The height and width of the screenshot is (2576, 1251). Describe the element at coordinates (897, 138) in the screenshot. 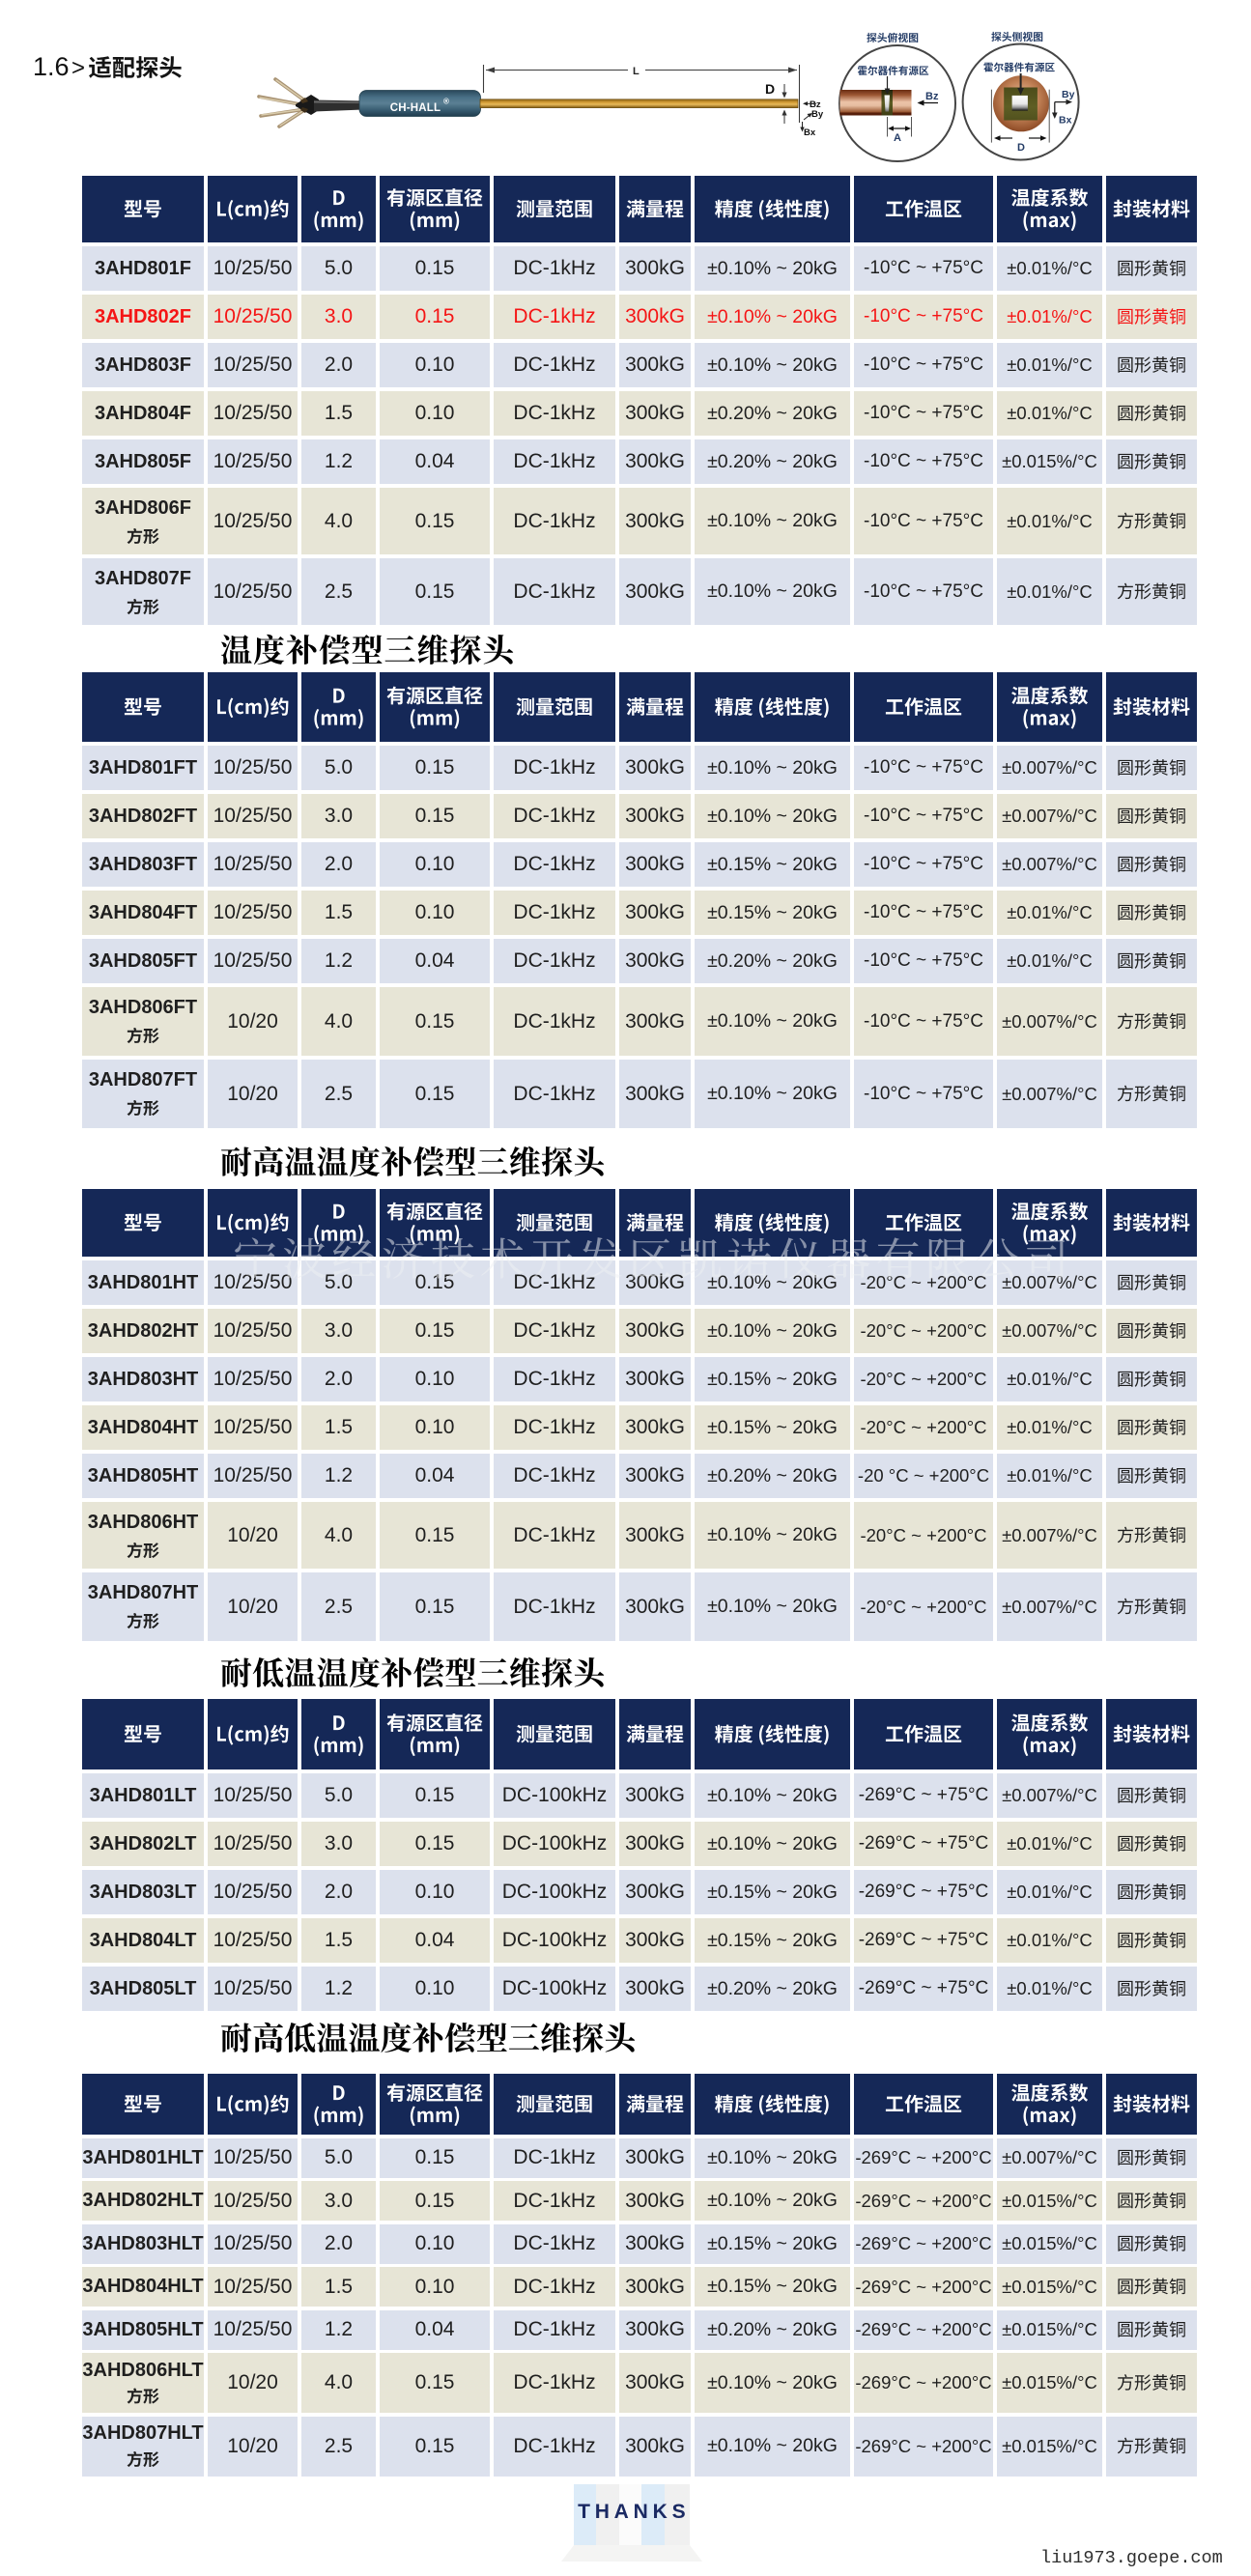

I see `svg-text: A` at that location.